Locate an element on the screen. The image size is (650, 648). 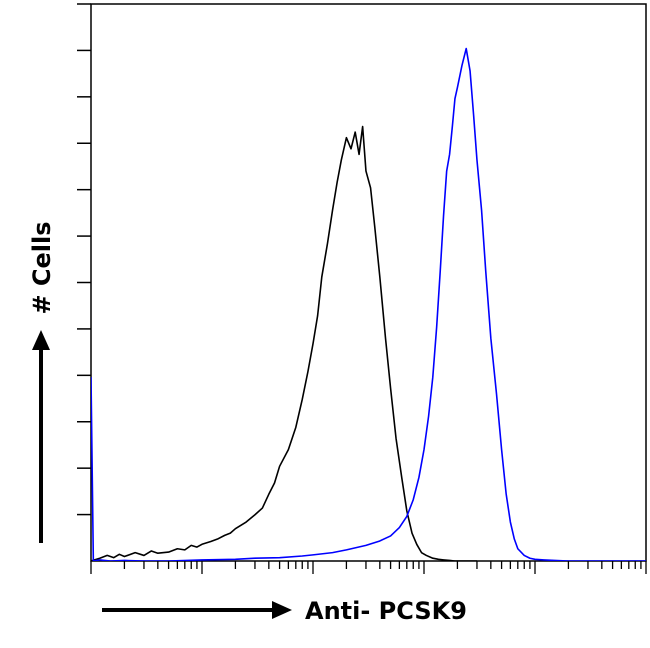
x-axis-title: Anti- PCSK9 is located at coordinates (386, 611).